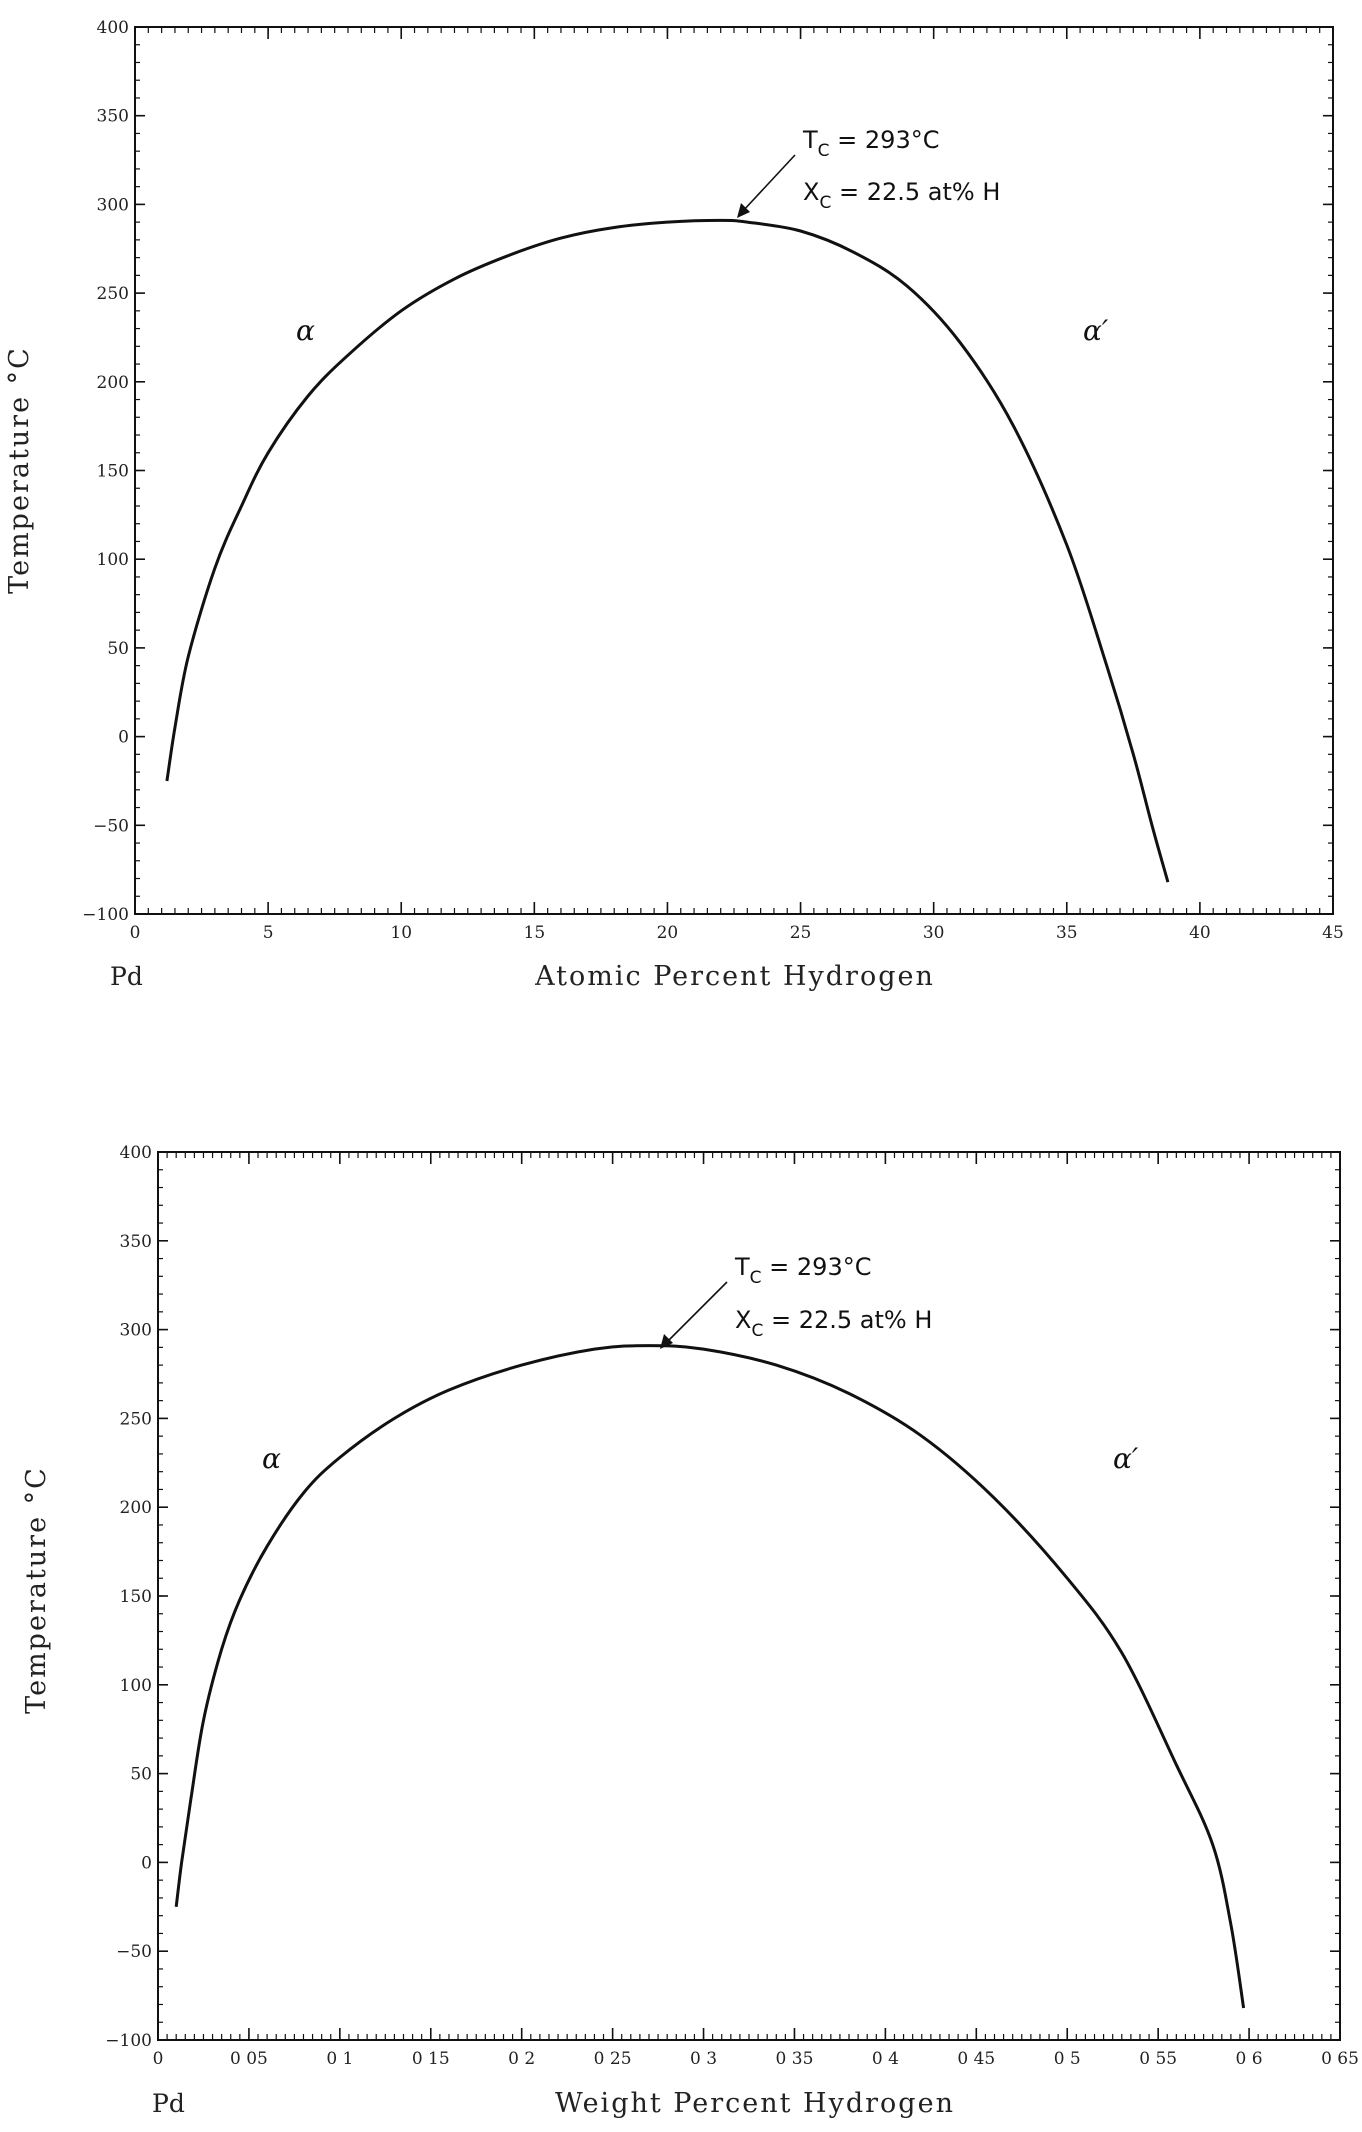 This screenshot has height=2132, width=1362. I want to click on x-tick-label: 20, so click(668, 933).